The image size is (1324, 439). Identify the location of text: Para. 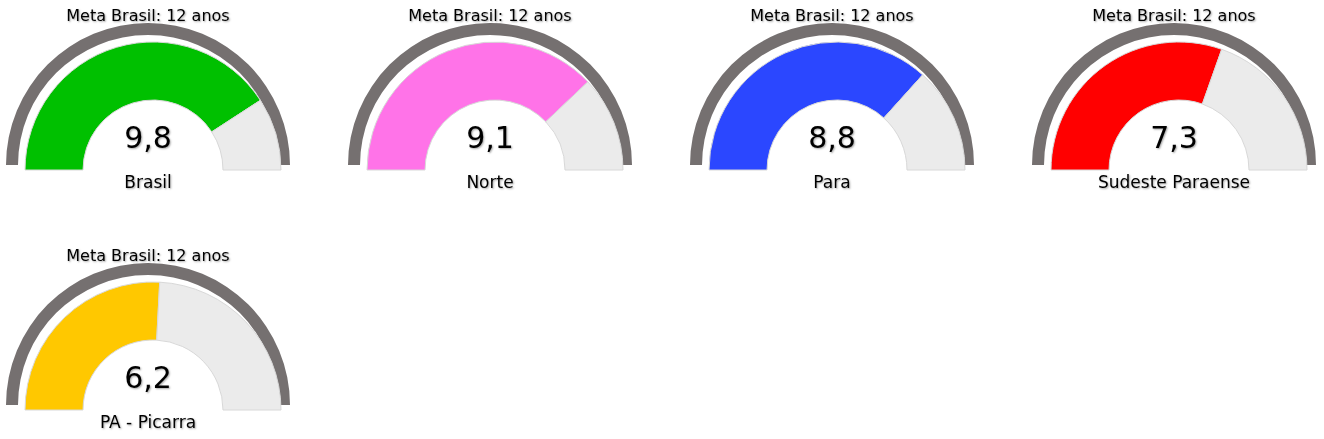
(832, 182).